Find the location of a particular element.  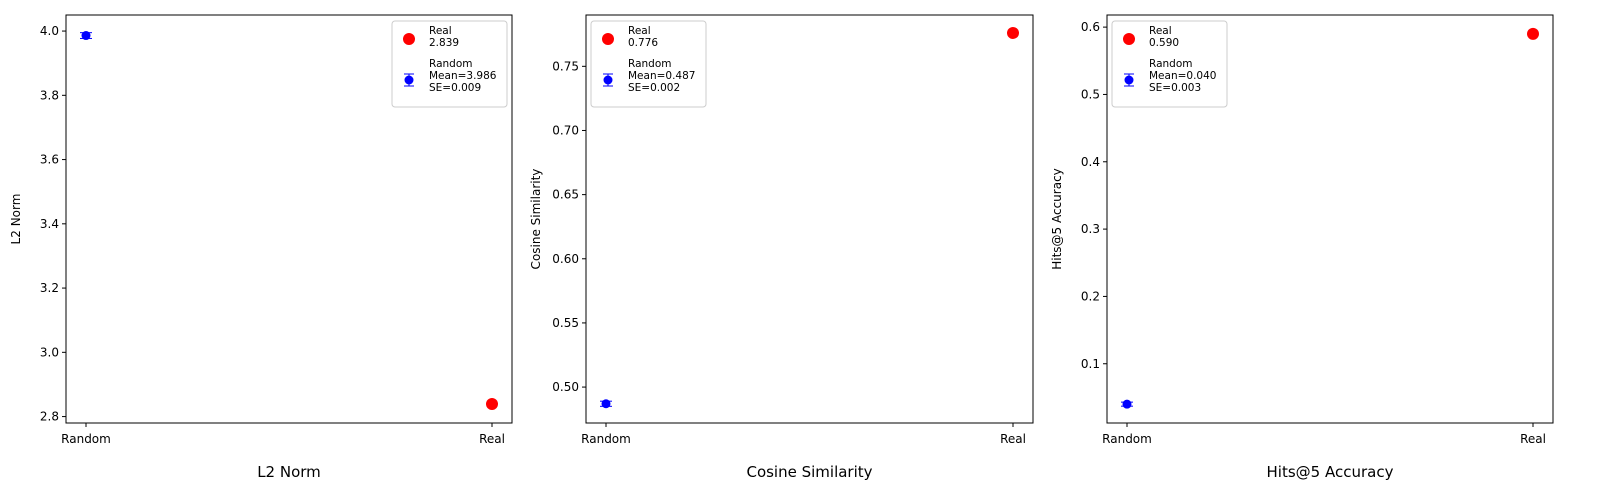

y-tick-label: 0.4 is located at coordinates (1090, 162).